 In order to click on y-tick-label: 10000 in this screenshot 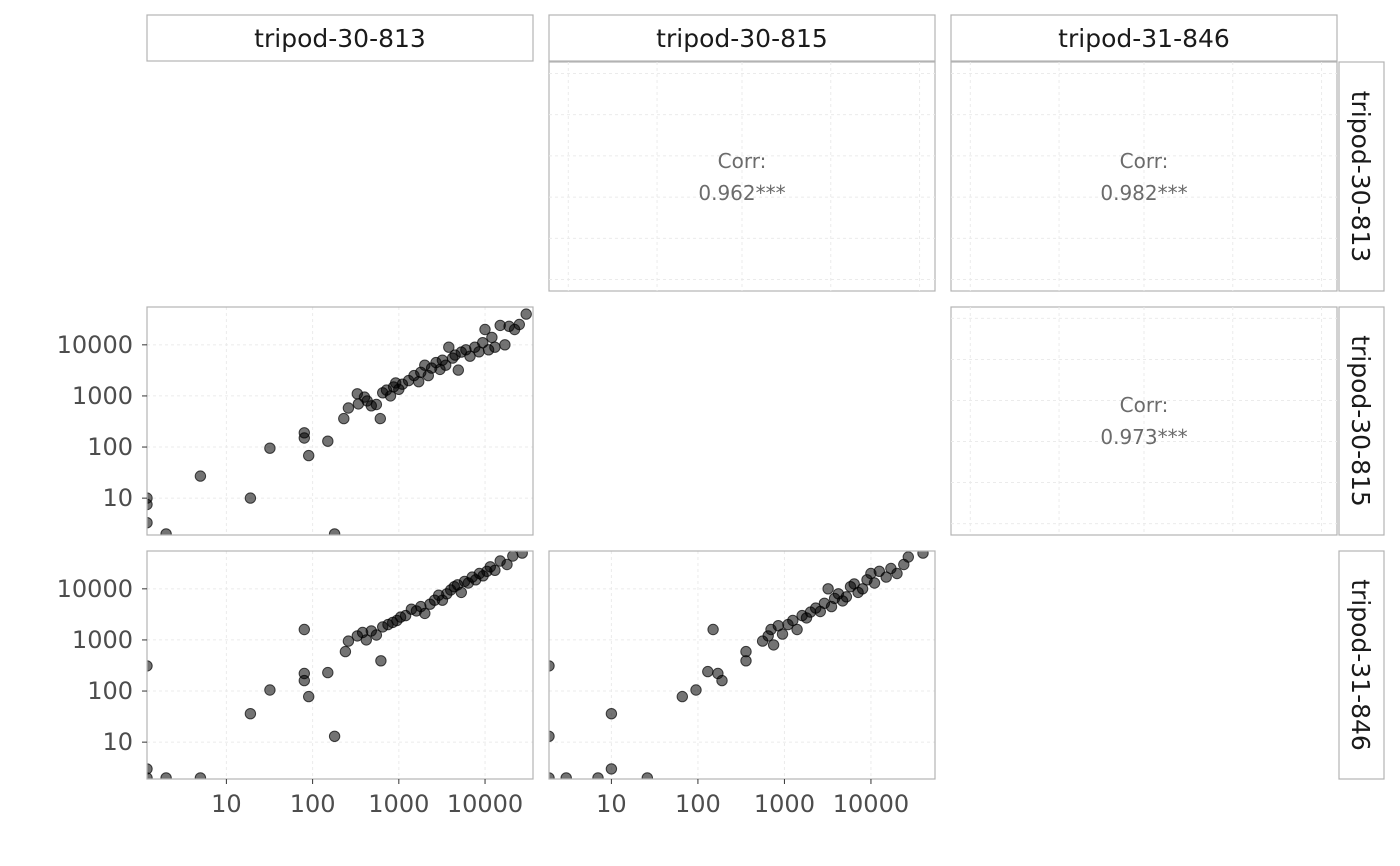, I will do `click(95, 345)`.